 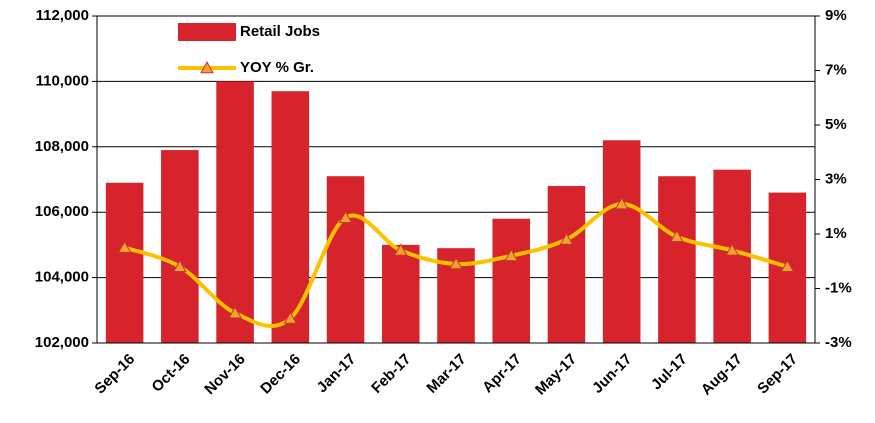 What do you see at coordinates (838, 342) in the screenshot?
I see `y2-tick-label: -3%` at bounding box center [838, 342].